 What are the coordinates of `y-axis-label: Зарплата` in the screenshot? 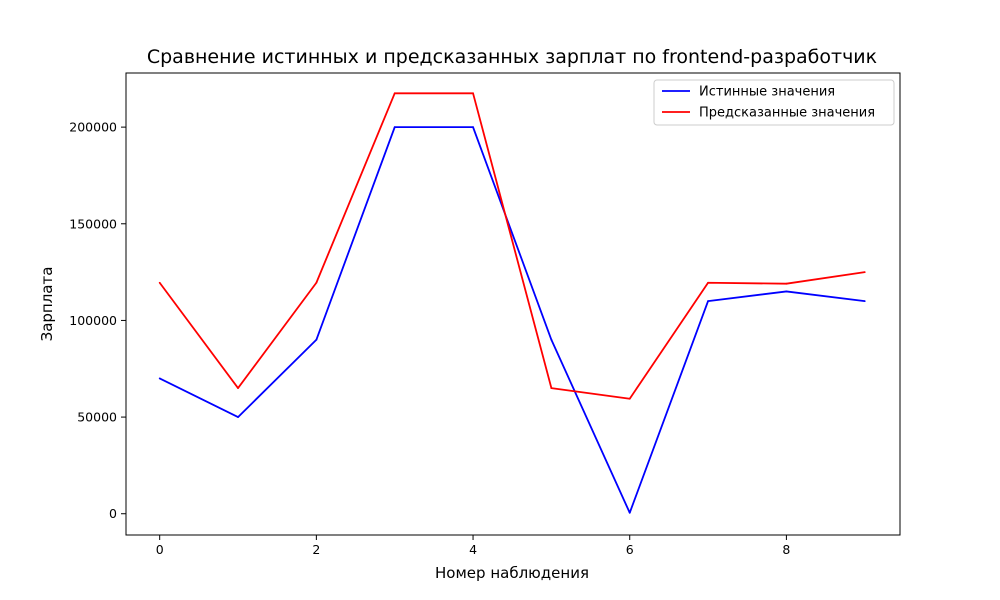 It's located at (47, 304).